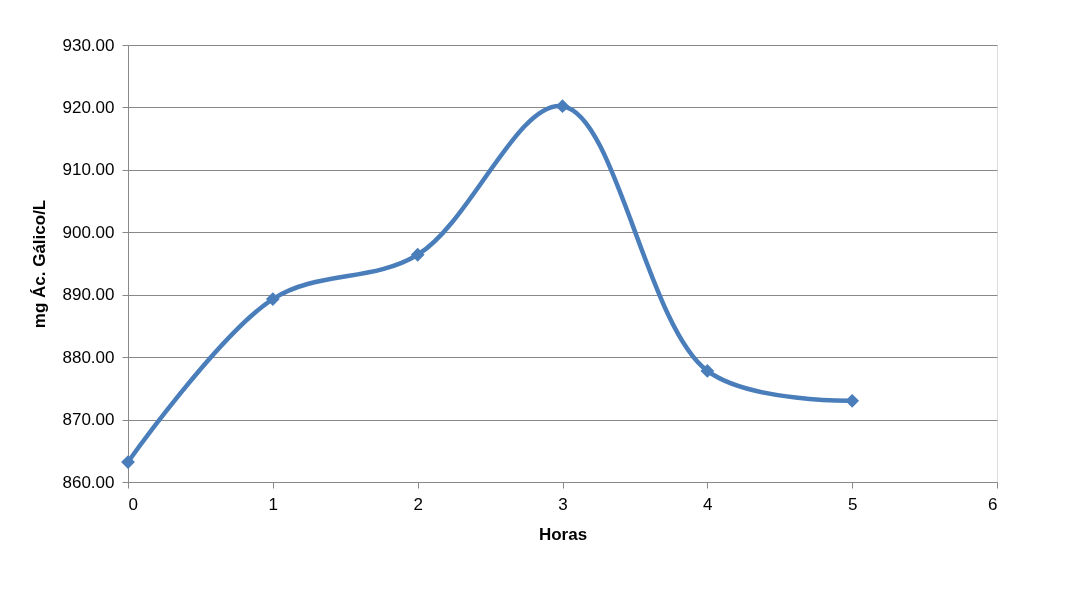  Describe the element at coordinates (88, 107) in the screenshot. I see `y-tick-label: 920.00` at that location.